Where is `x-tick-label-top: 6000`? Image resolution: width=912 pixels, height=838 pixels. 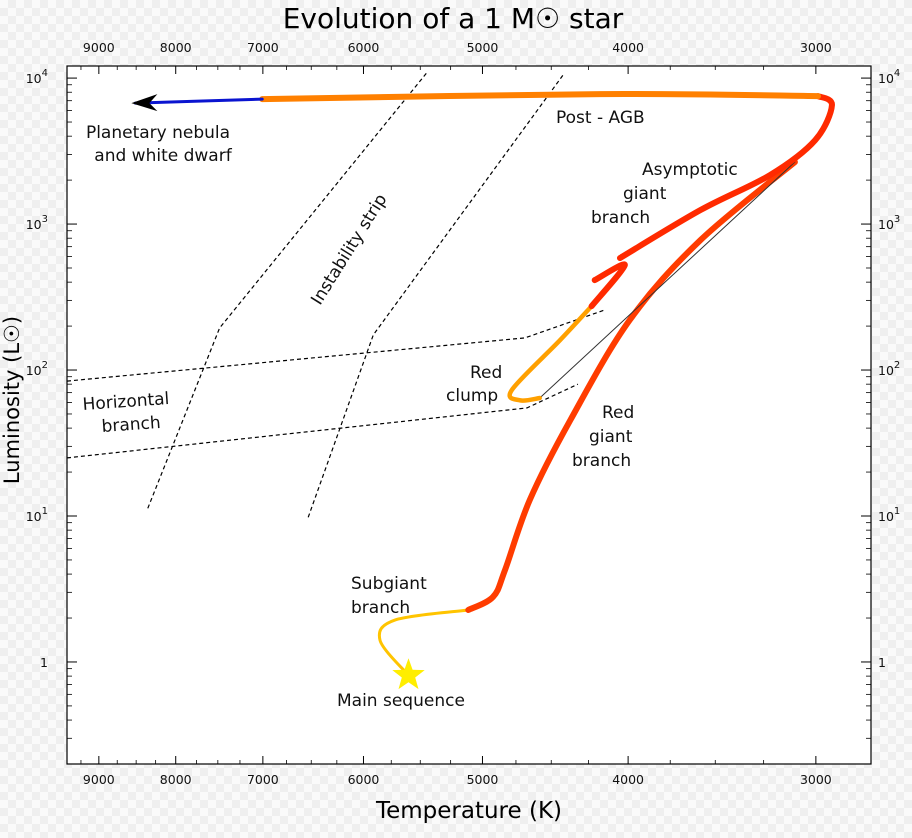
x-tick-label-top: 6000 is located at coordinates (364, 47).